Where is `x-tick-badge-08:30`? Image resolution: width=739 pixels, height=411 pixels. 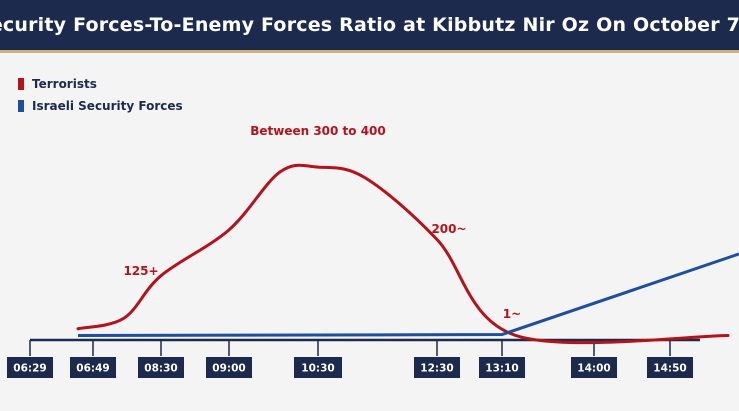
x-tick-badge-08:30 is located at coordinates (161, 367).